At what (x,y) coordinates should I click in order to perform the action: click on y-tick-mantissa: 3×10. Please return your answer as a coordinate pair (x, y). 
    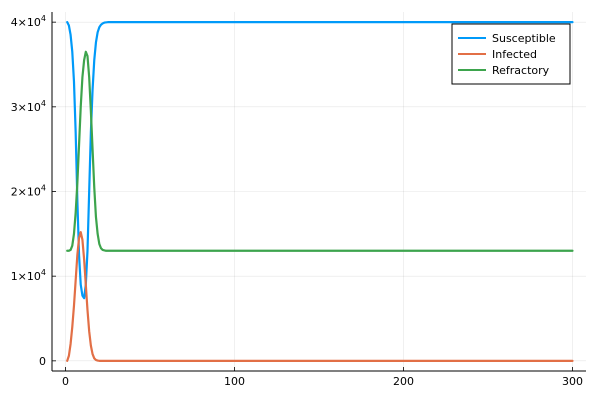
    Looking at the image, I should click on (26, 107).